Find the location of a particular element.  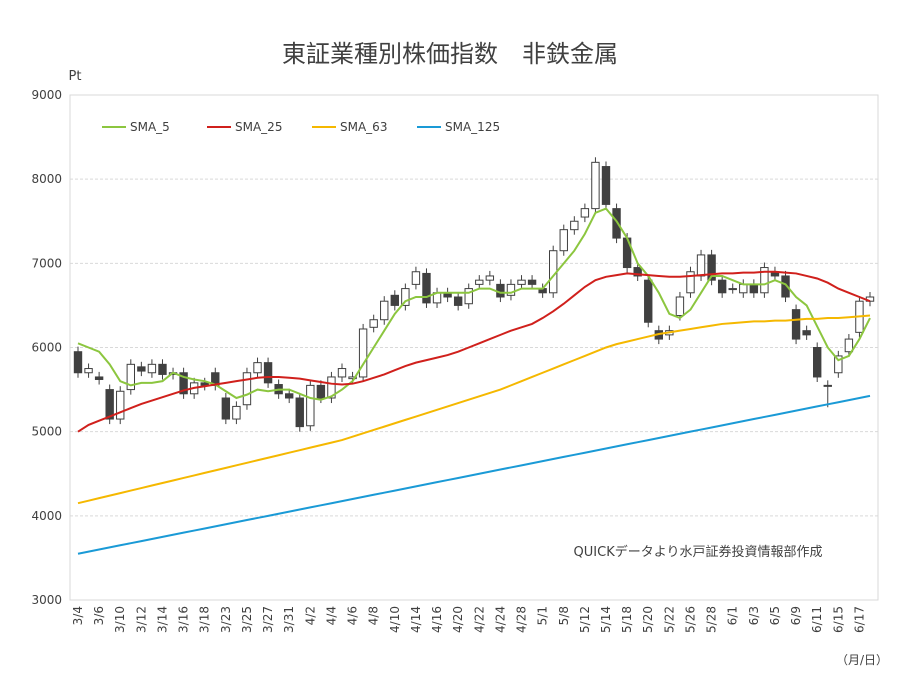

x-tick-label: 5/28 is located at coordinates (712, 619).